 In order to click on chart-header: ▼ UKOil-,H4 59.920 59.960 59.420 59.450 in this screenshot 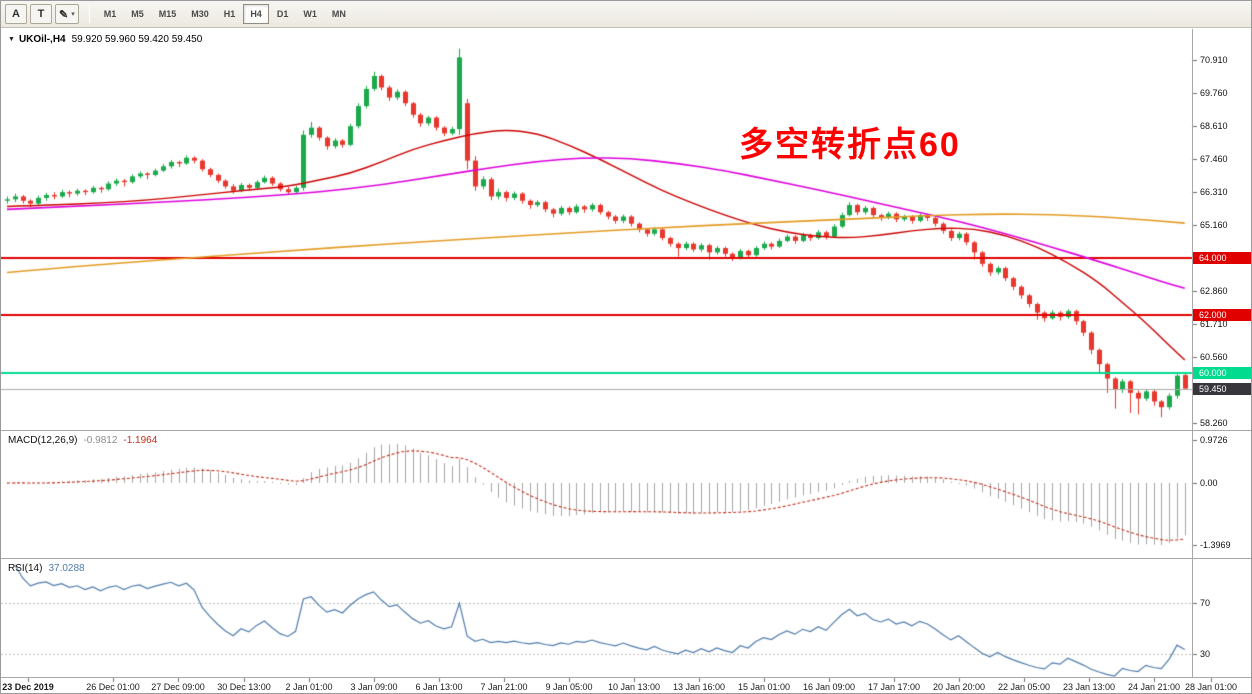, I will do `click(105, 39)`.